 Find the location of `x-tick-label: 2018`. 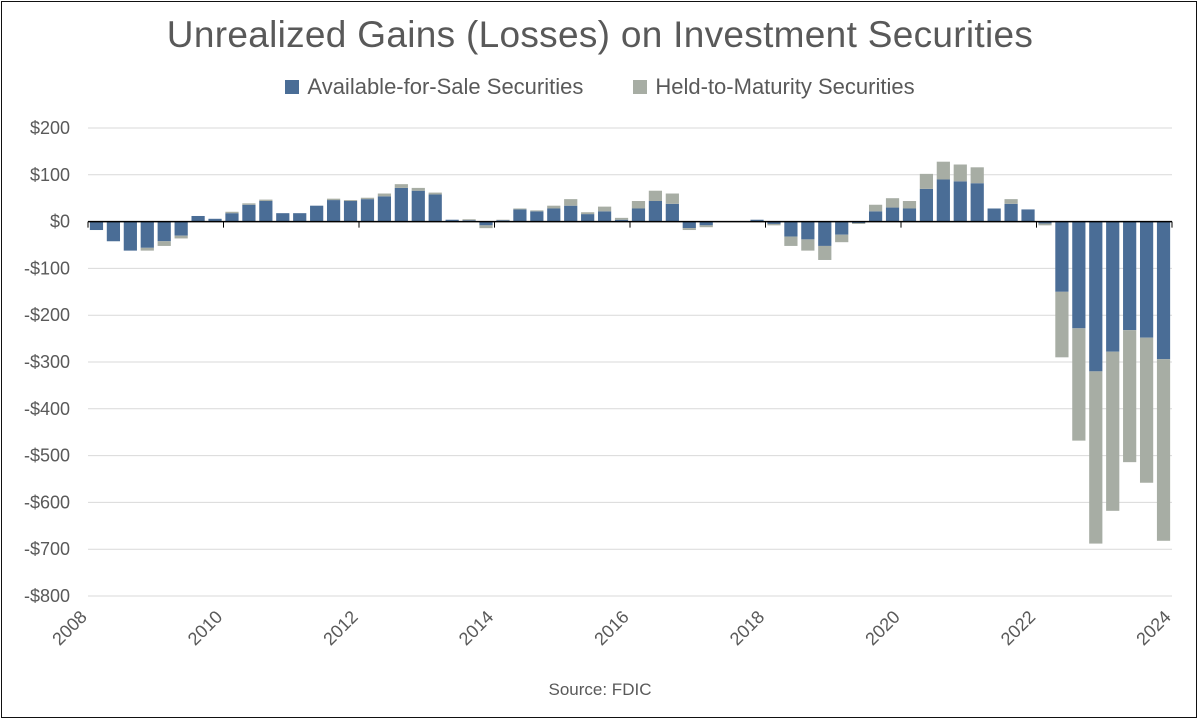

x-tick-label: 2018 is located at coordinates (747, 628).